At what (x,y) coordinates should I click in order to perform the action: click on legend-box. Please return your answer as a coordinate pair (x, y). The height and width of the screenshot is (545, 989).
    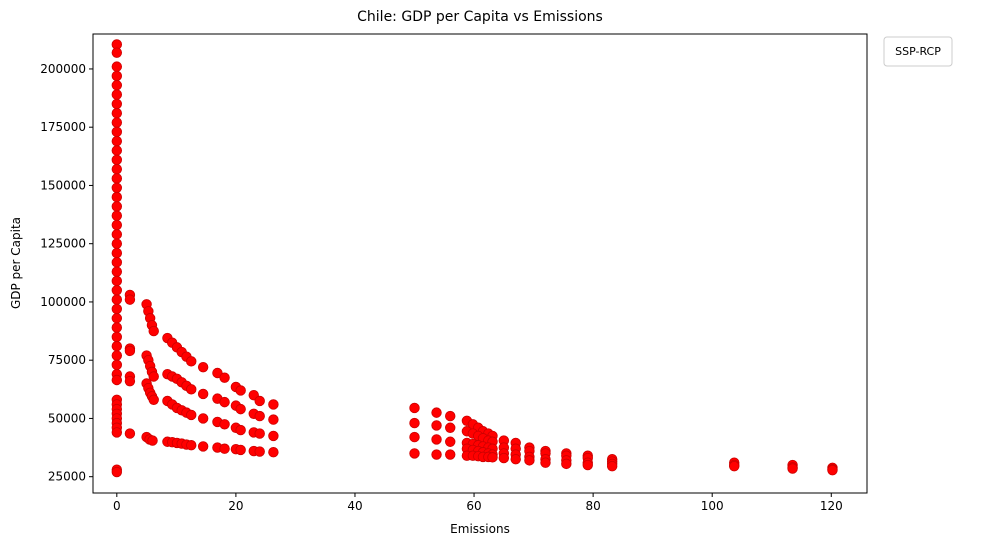
    Looking at the image, I should click on (918, 51).